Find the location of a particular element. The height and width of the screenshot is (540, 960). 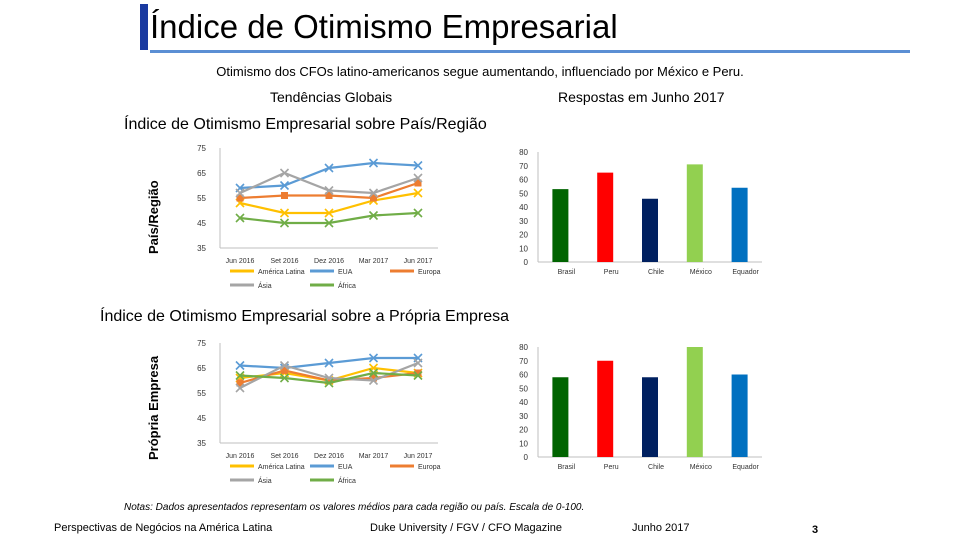

y-axis-label-country: País/Região is located at coordinates (153, 217).